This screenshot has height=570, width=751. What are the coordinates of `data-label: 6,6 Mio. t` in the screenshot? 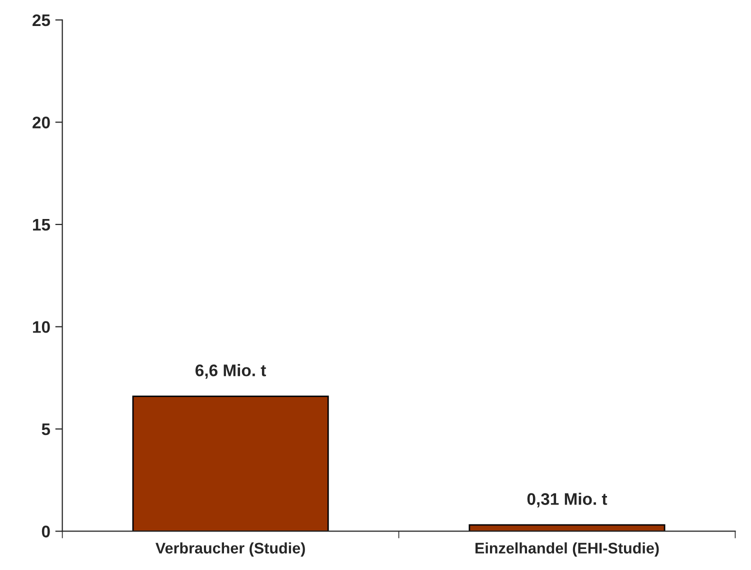 It's located at (231, 371).